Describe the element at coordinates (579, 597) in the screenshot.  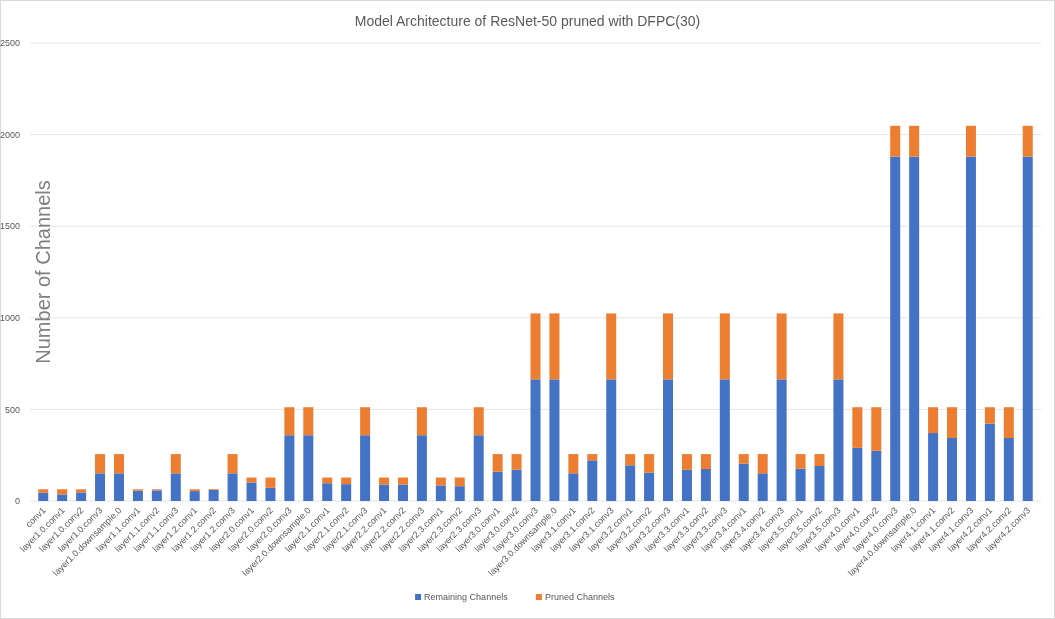
I see `legend-label: Pruned Channels` at that location.